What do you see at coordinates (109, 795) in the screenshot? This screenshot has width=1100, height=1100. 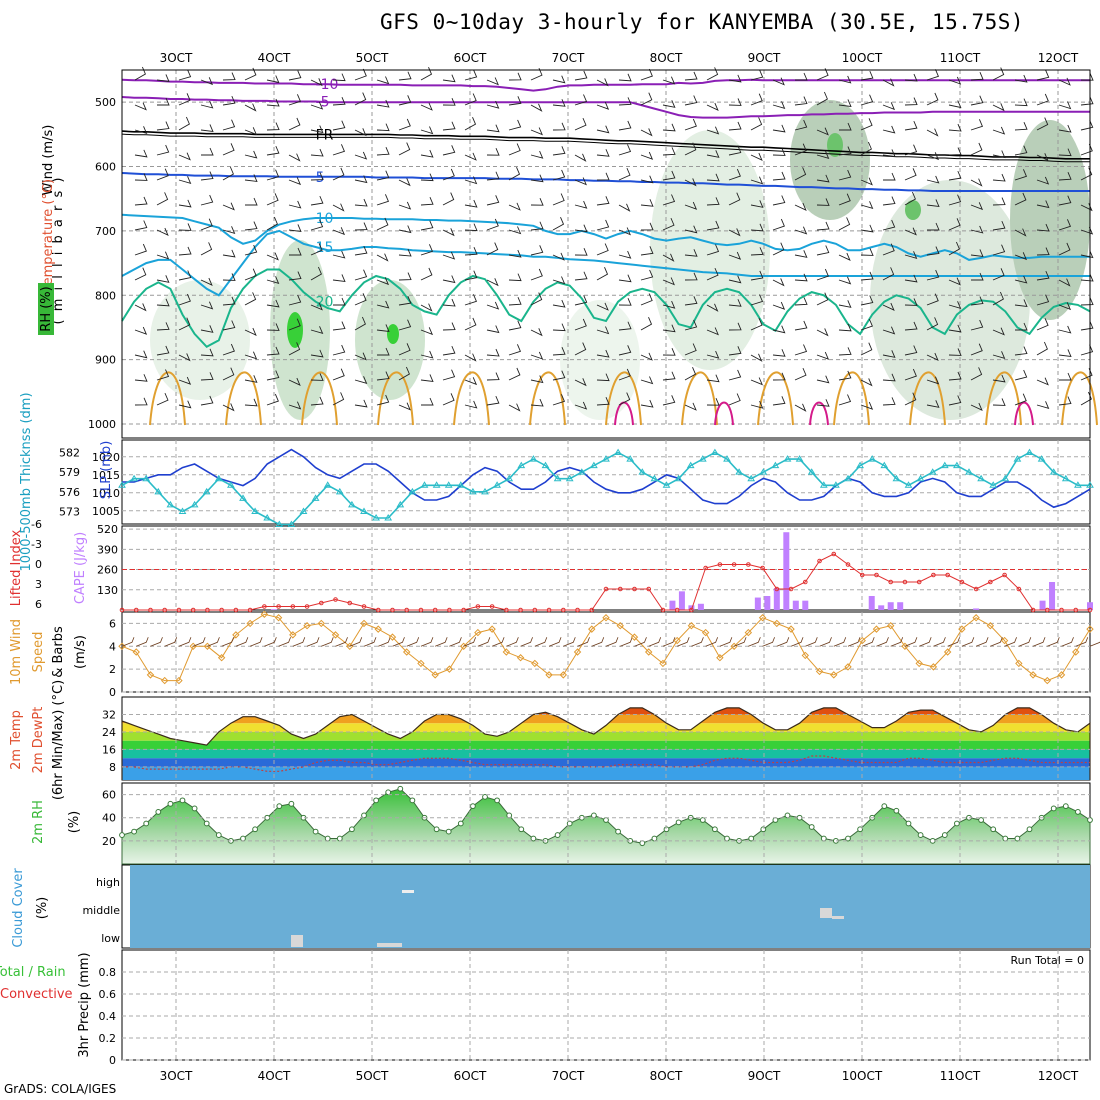 I see `rh-tick: 60` at bounding box center [109, 795].